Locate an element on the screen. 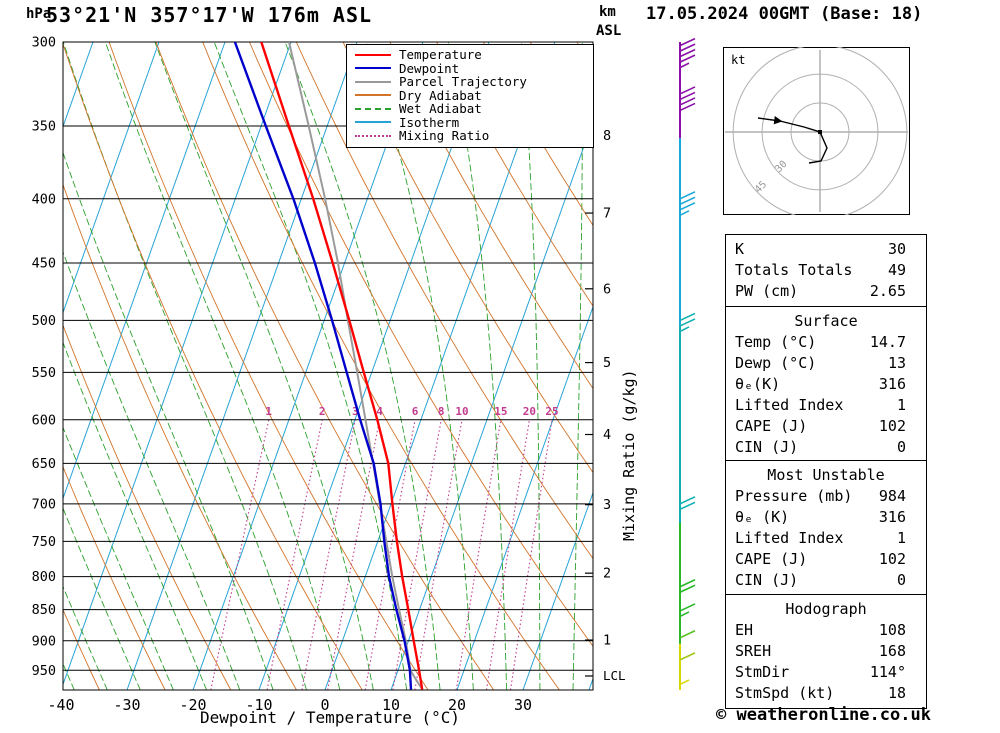 The image size is (1000, 733). legend-label: Isotherm is located at coordinates (429, 122).